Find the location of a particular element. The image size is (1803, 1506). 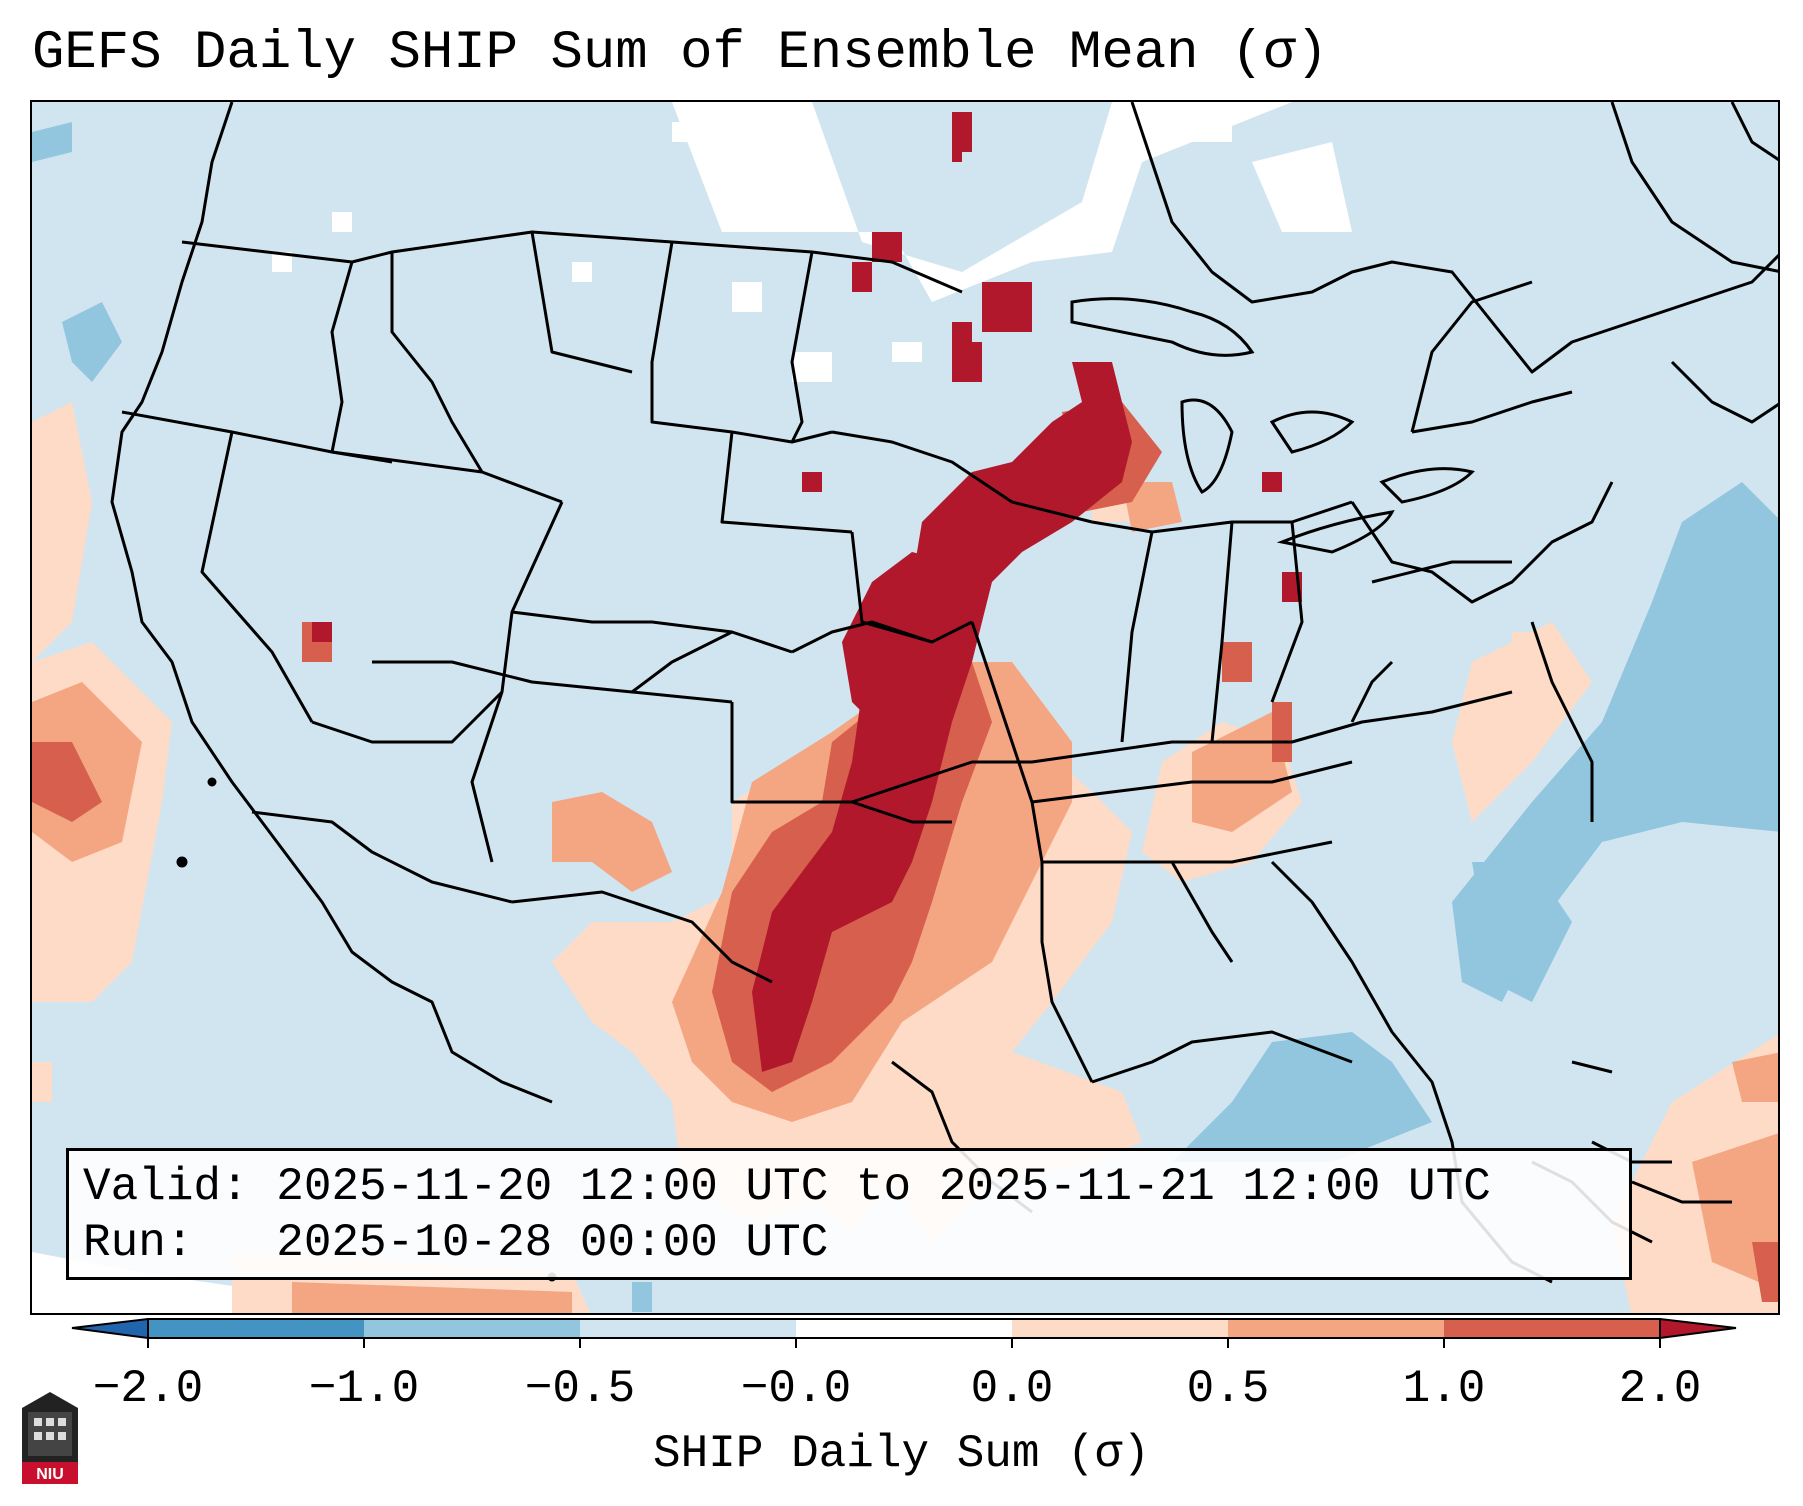

colorbar-outline is located at coordinates (904, 1328).